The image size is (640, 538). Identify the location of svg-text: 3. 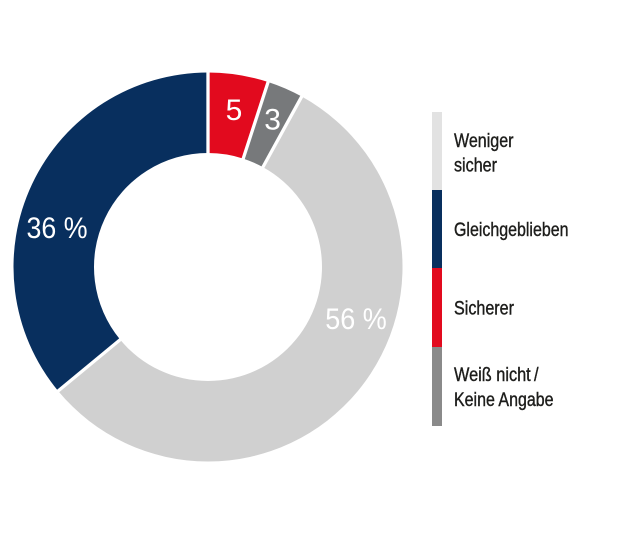
(272, 120).